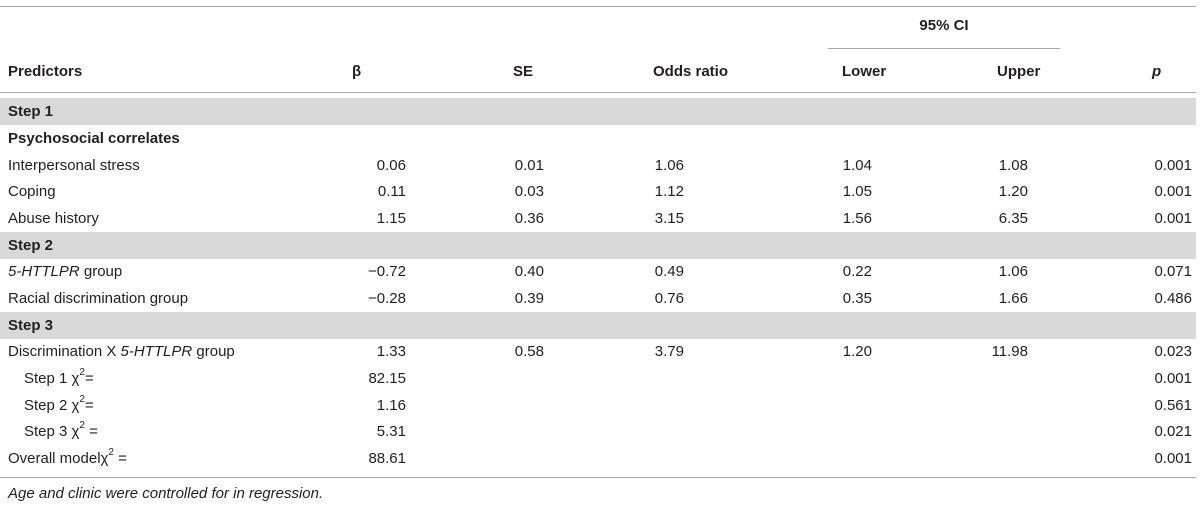 The width and height of the screenshot is (1200, 510). I want to click on ci-group-header: 95% CI, so click(944, 25).